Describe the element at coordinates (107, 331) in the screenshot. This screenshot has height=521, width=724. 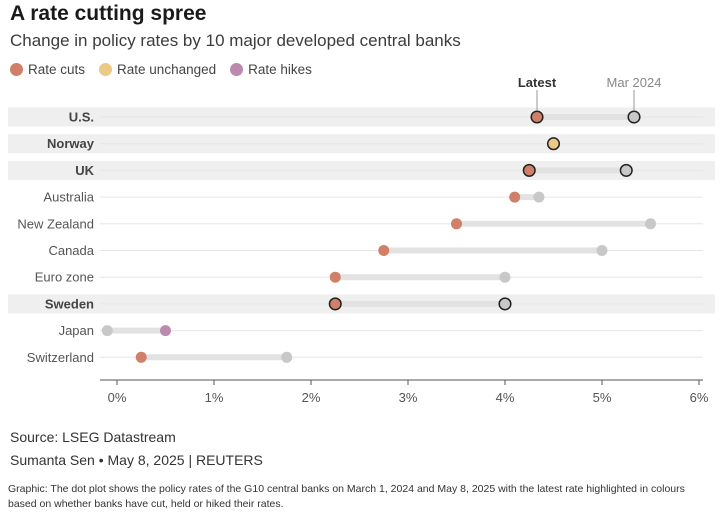
I see `previous-dot-japan` at that location.